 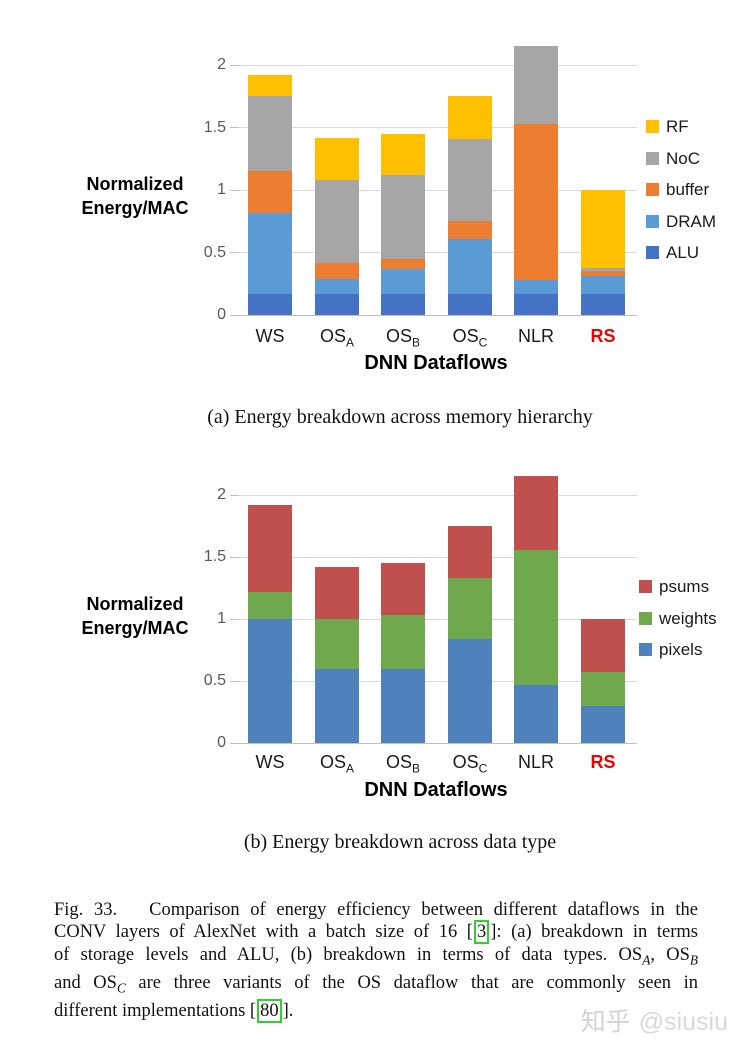 I want to click on bar-segment-OSC-RF, so click(x=470, y=117).